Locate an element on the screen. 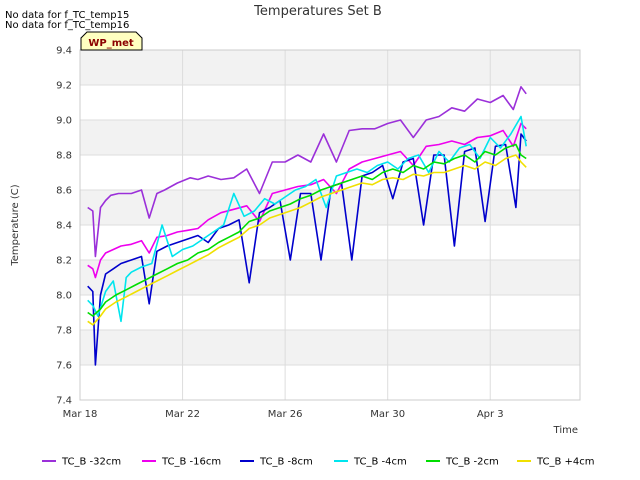  legend-label: TC_B -2cm is located at coordinates (472, 462).